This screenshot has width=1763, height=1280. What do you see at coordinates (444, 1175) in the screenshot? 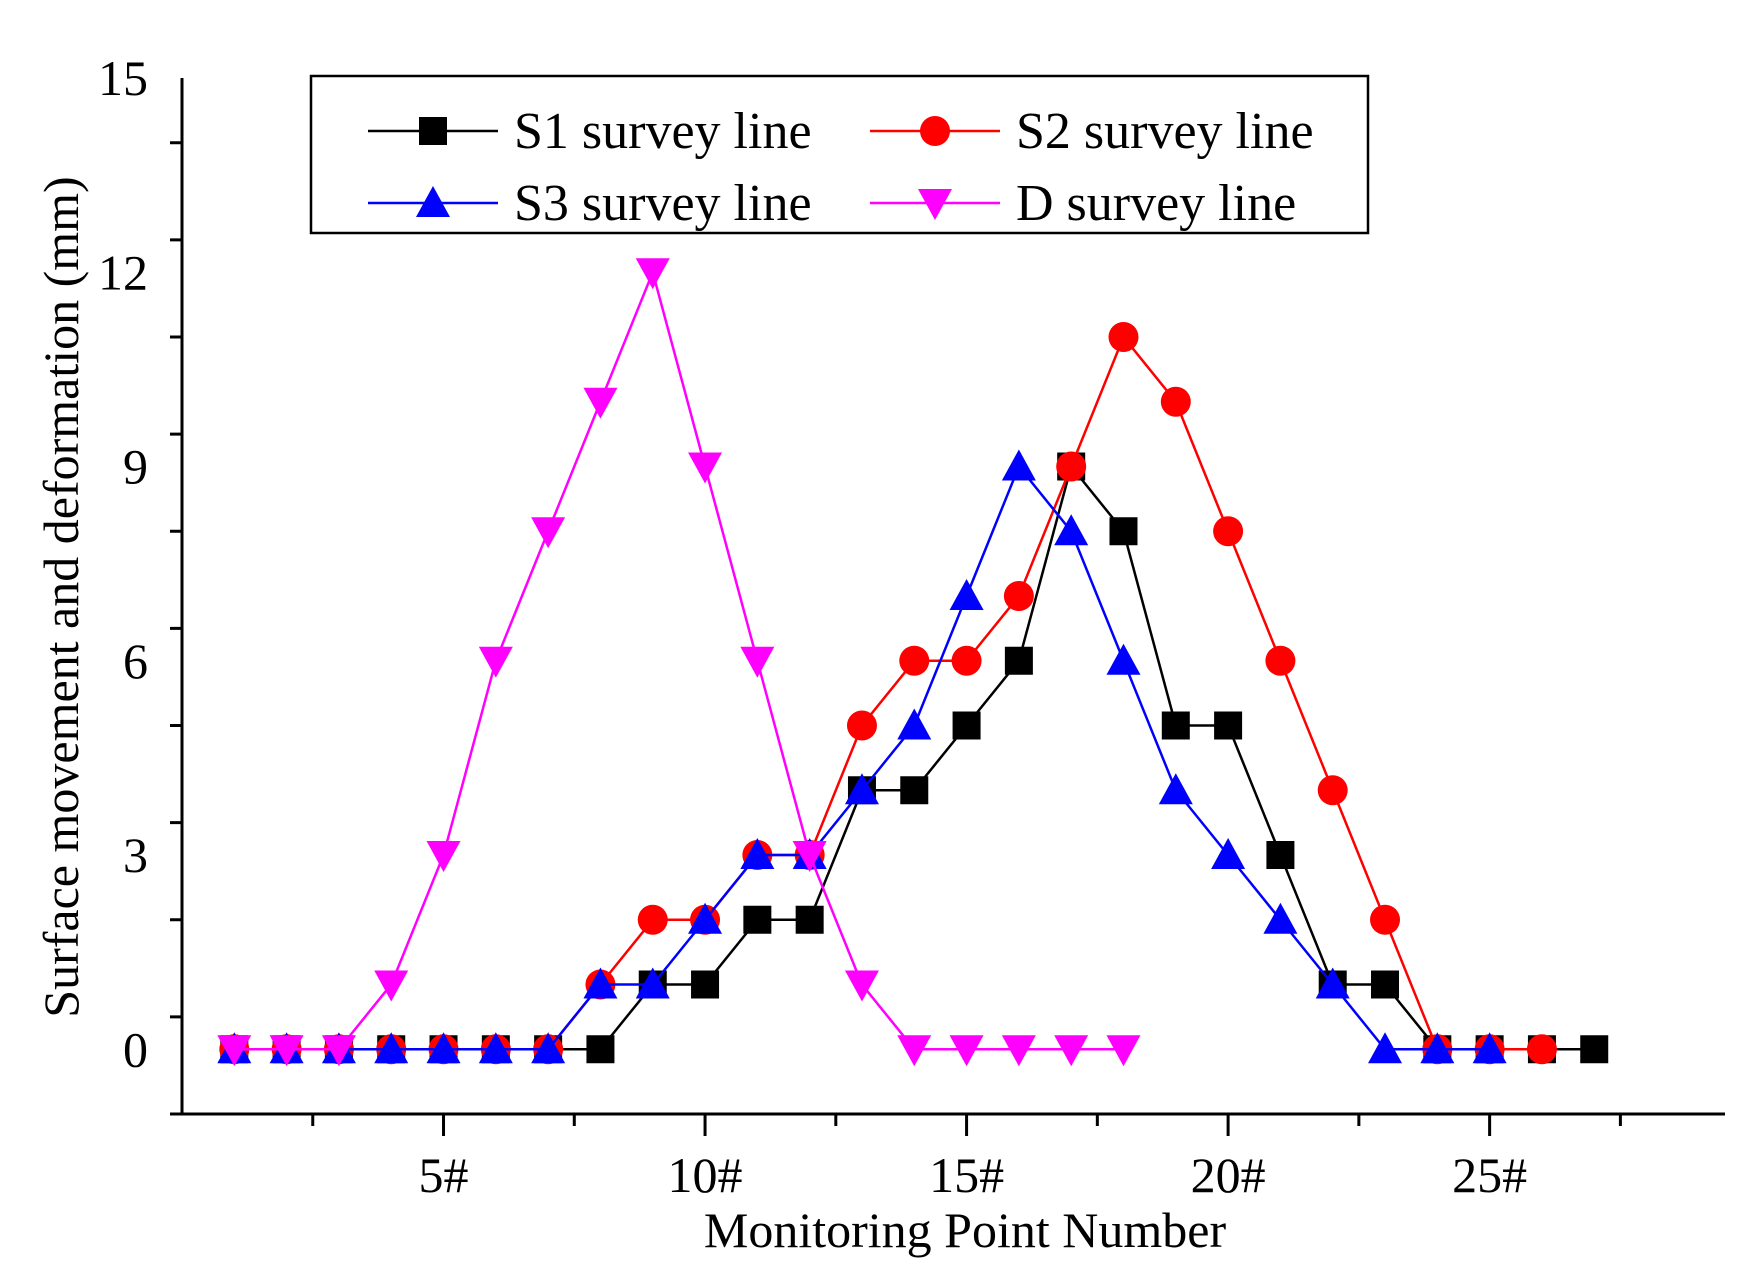
I see `x-tick-label: 5#` at bounding box center [444, 1175].